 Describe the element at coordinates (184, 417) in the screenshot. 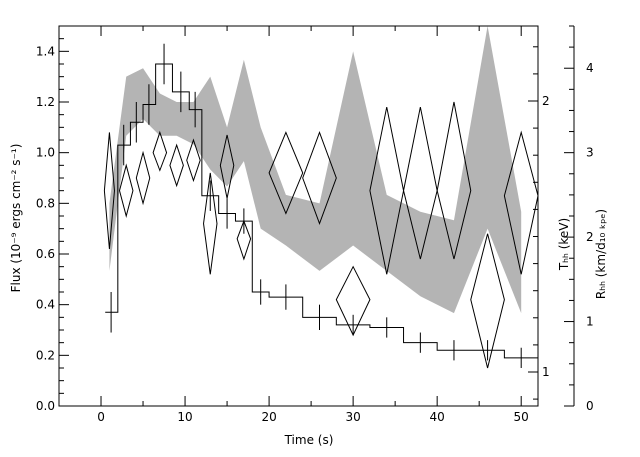

I see `x-tick-label: 10` at that location.